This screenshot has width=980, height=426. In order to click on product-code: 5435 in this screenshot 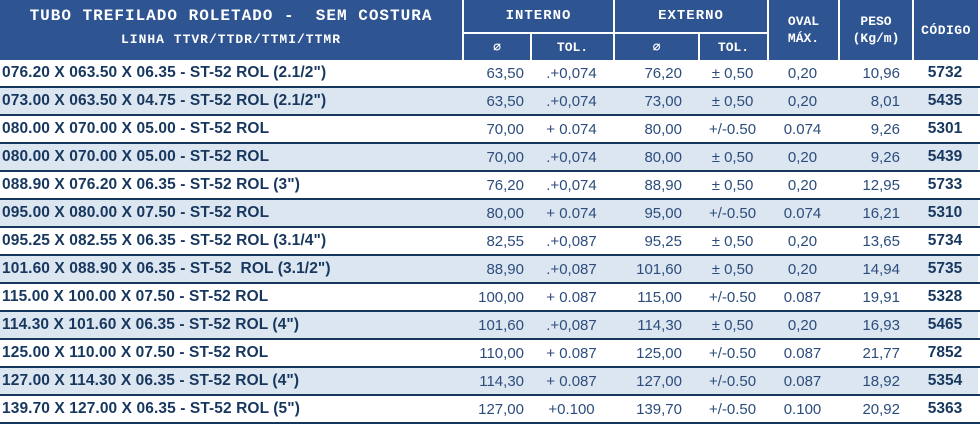, I will do `click(946, 101)`.